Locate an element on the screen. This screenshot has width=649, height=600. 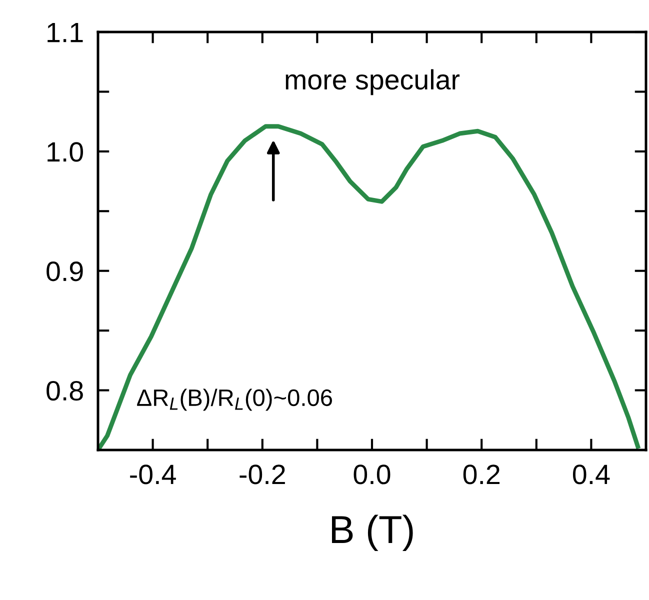
y-tick-label: 0.8 is located at coordinates (64, 390).